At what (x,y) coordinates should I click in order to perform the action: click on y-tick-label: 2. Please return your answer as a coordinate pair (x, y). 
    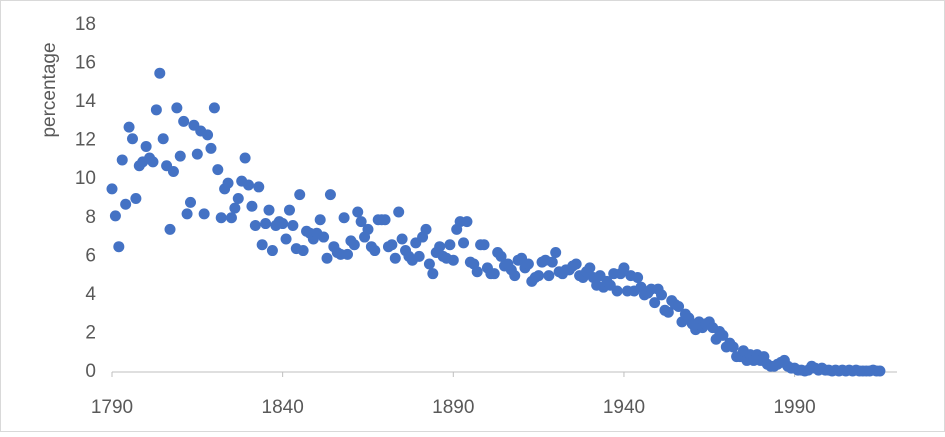
    Looking at the image, I should click on (90, 332).